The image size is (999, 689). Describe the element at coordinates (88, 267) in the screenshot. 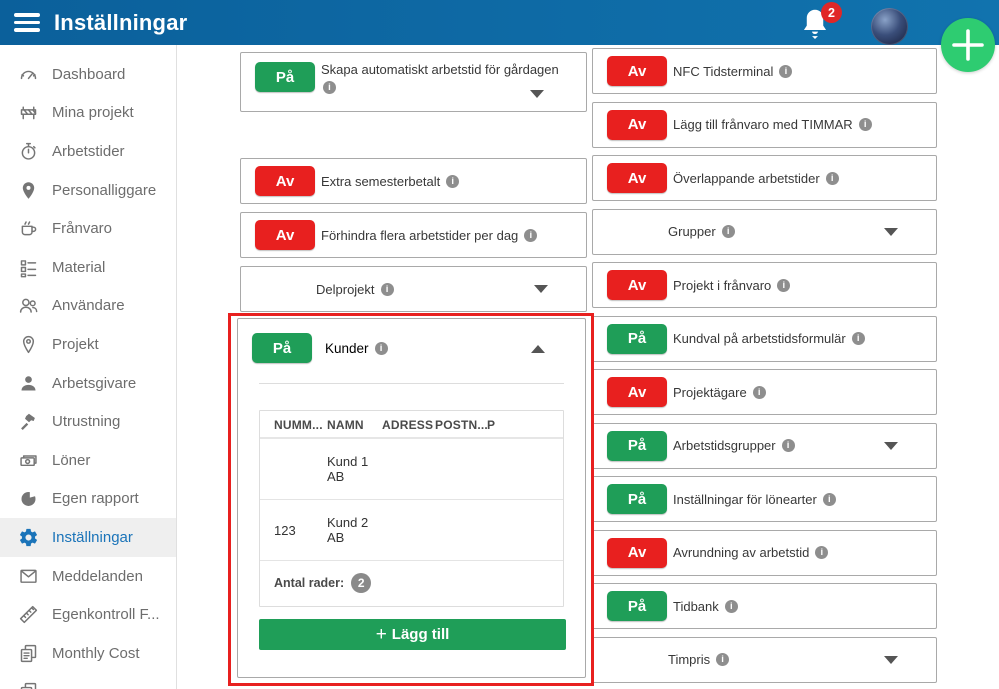

I see `sidebar-item-material: Material` at that location.